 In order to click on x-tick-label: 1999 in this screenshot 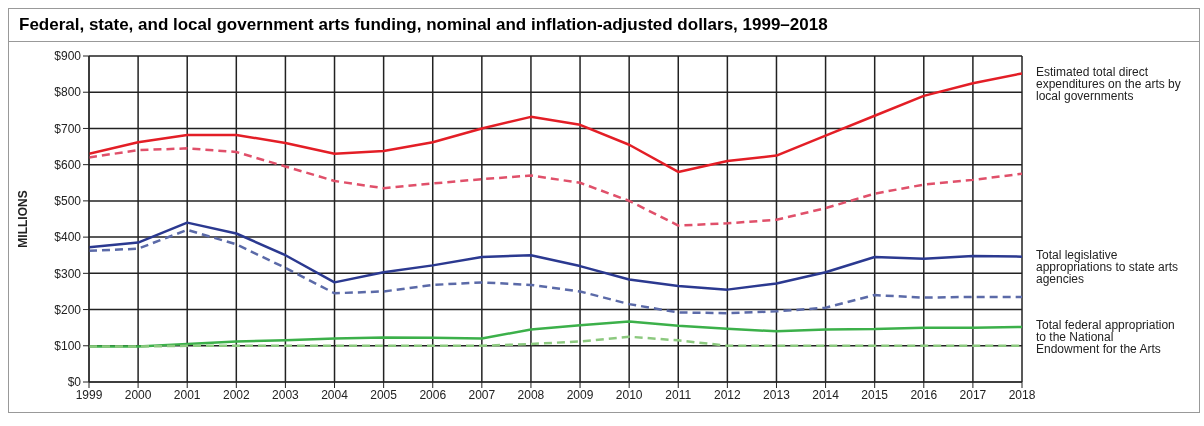, I will do `click(89, 394)`.